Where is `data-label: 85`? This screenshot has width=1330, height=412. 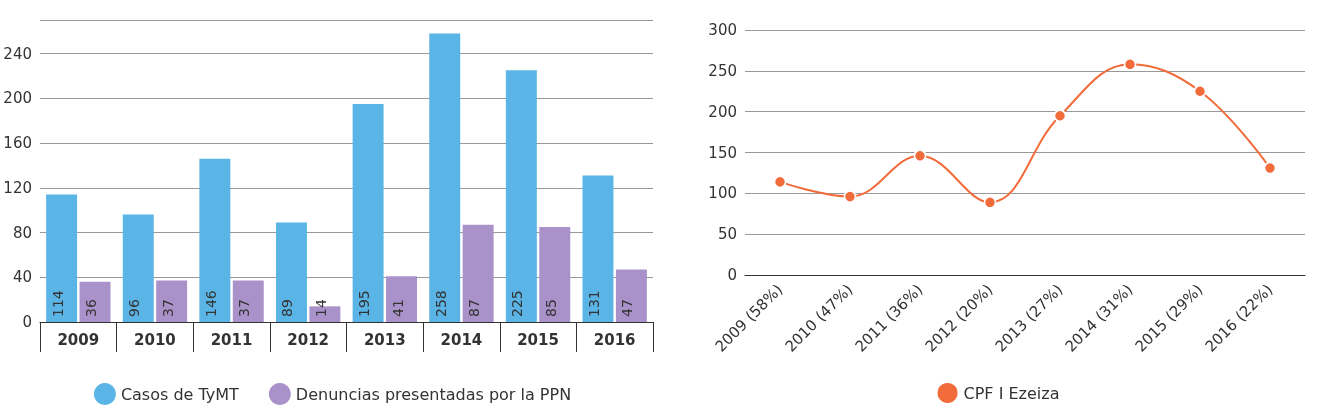 data-label: 85 is located at coordinates (550, 308).